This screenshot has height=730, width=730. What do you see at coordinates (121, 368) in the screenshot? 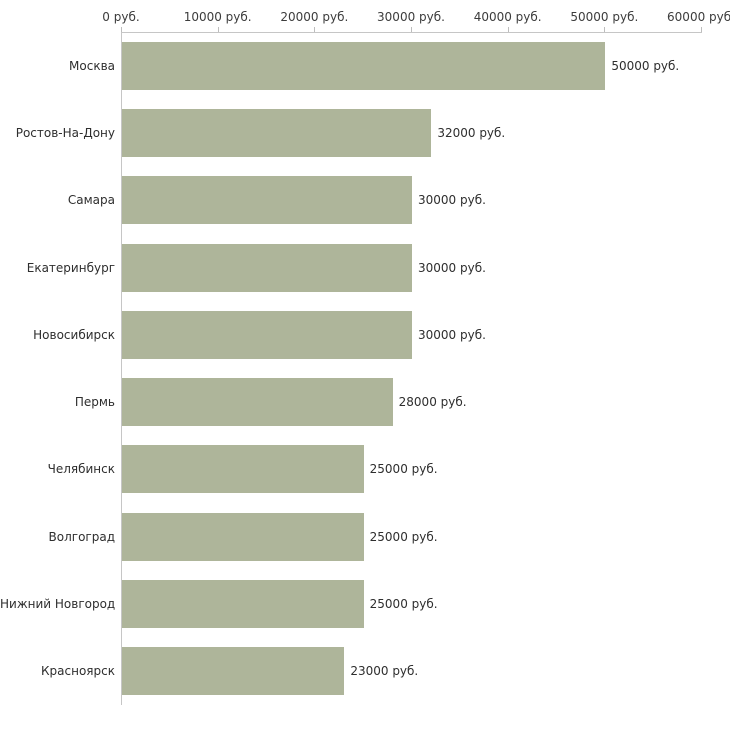
I see `y-axis-line` at bounding box center [121, 368].